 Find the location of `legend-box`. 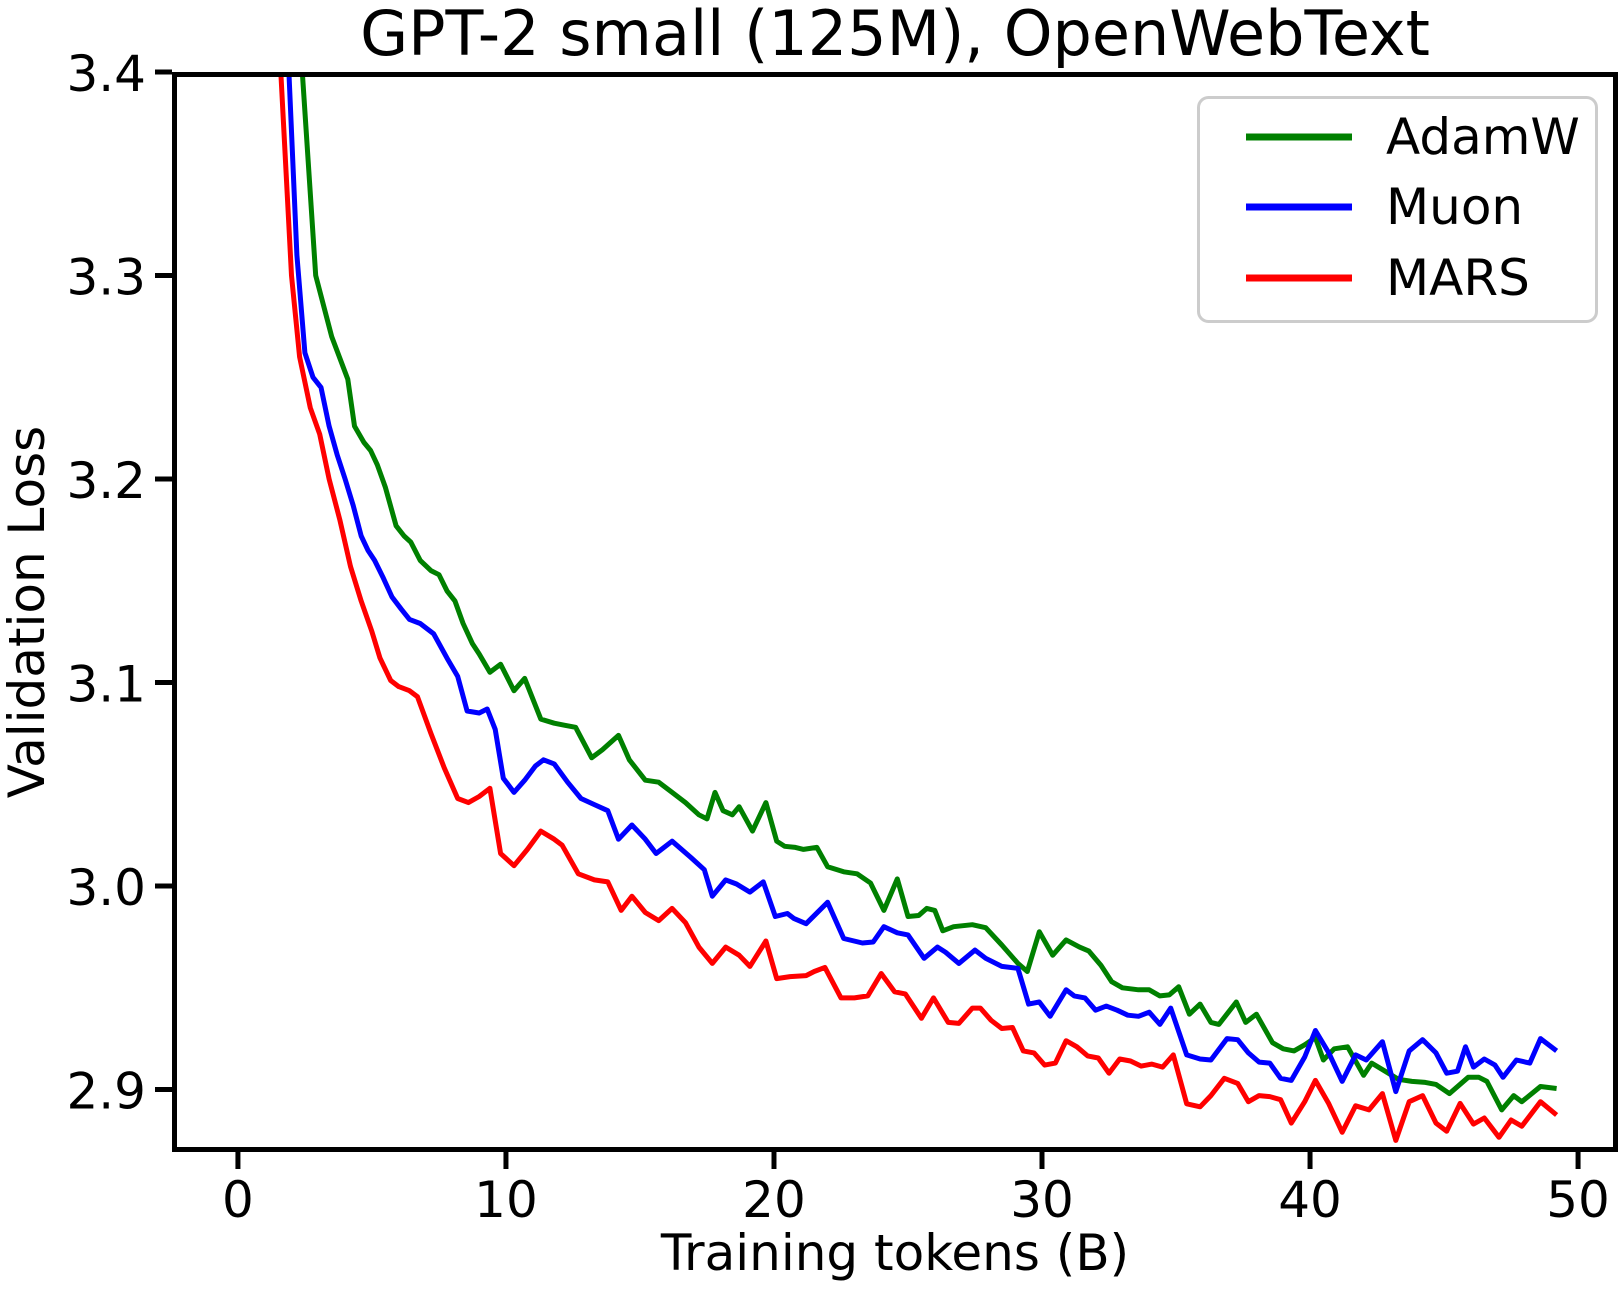

legend-box is located at coordinates (1397, 209).